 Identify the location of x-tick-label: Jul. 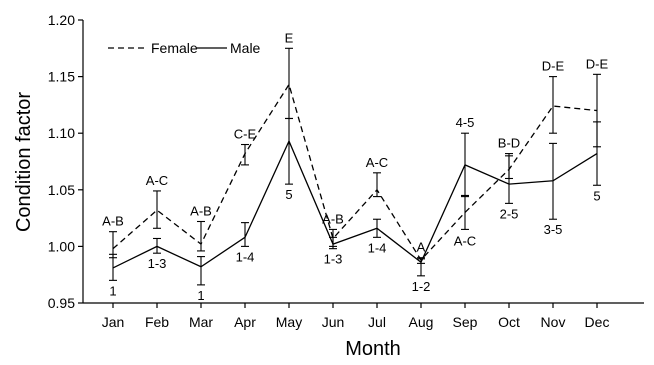
(377, 322).